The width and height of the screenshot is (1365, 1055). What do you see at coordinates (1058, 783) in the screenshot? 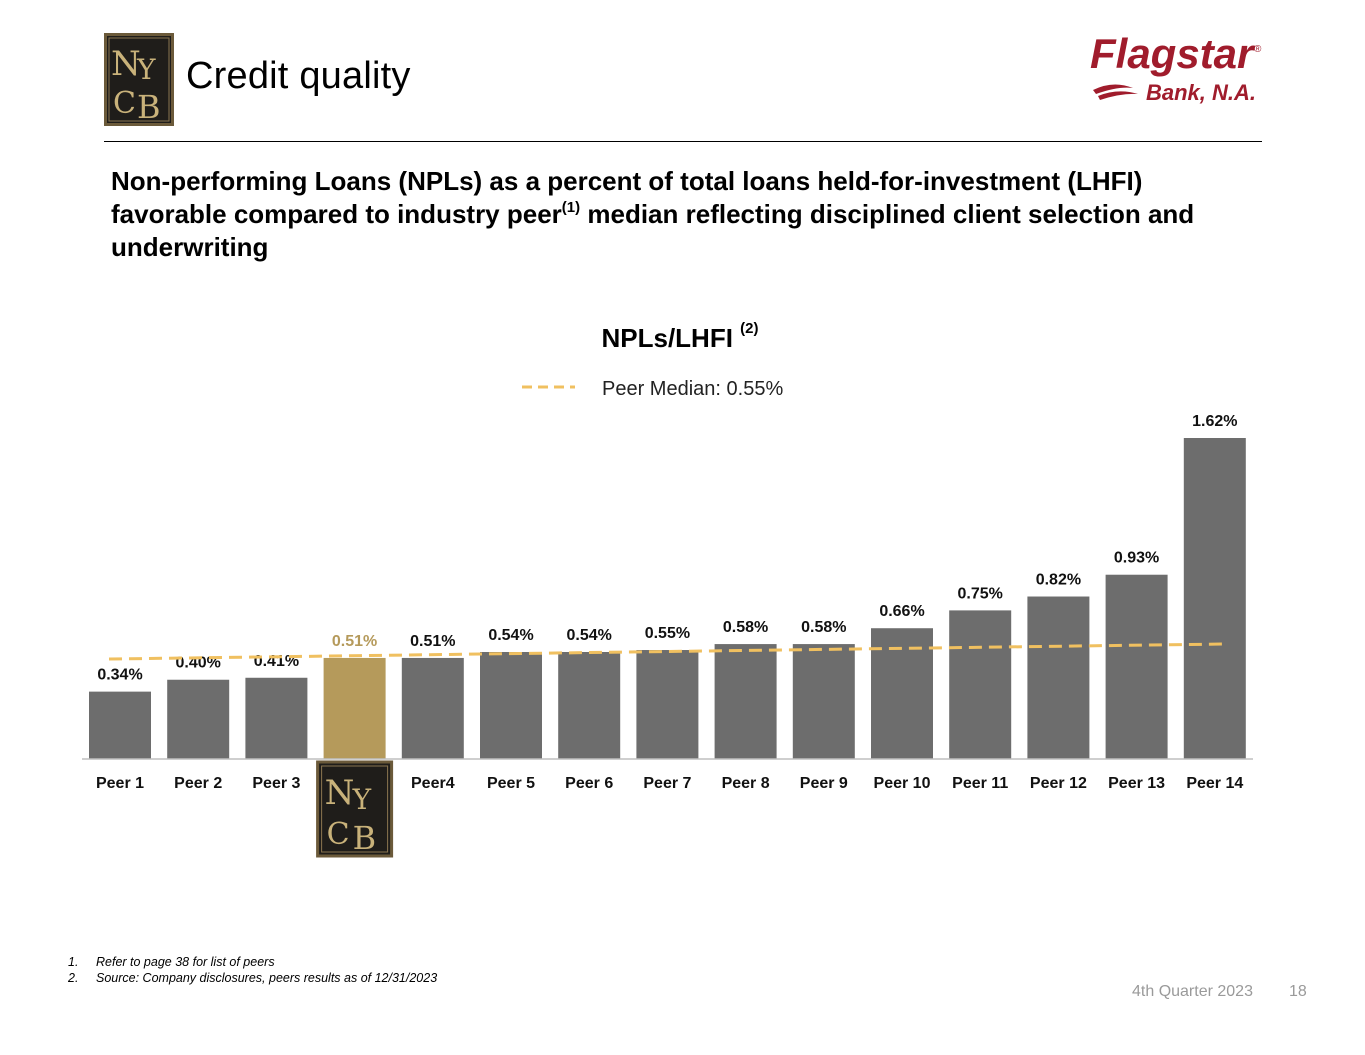
I see `category-label: Peer 12` at bounding box center [1058, 783].